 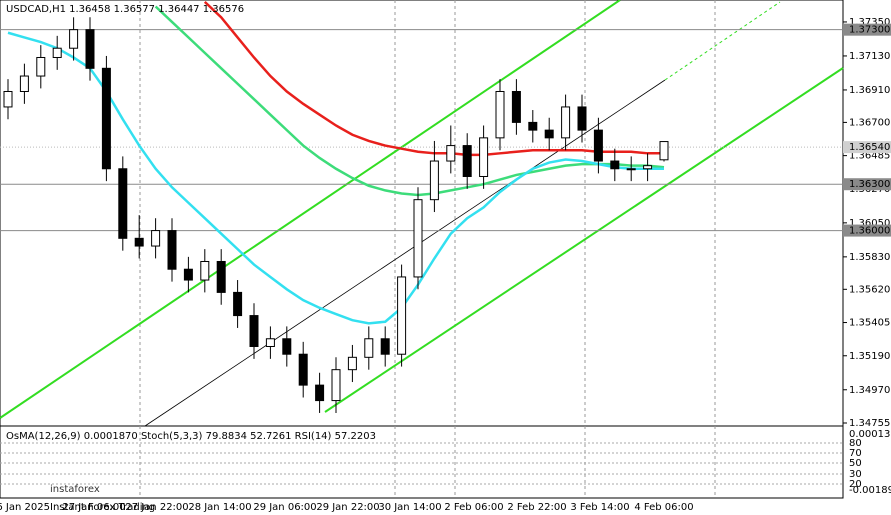 What do you see at coordinates (347, 507) in the screenshot?
I see `x-tick-label: 29 Jan 22:00` at bounding box center [347, 507].